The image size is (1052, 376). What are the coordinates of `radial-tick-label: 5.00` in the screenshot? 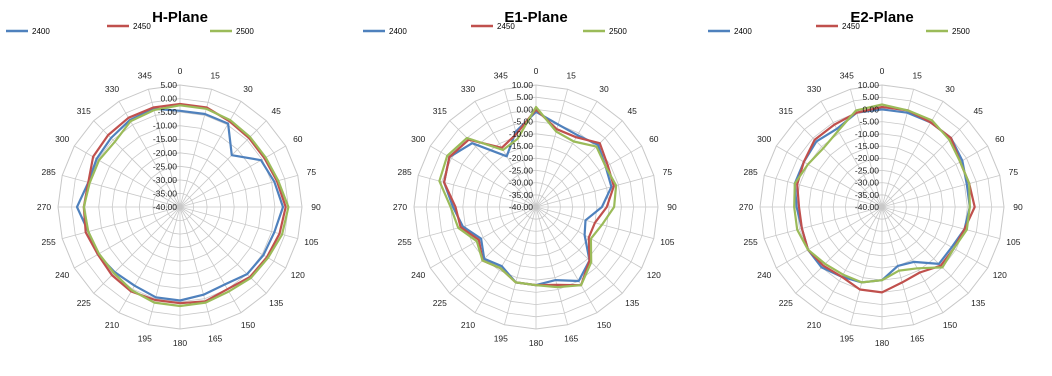 It's located at (168, 85).